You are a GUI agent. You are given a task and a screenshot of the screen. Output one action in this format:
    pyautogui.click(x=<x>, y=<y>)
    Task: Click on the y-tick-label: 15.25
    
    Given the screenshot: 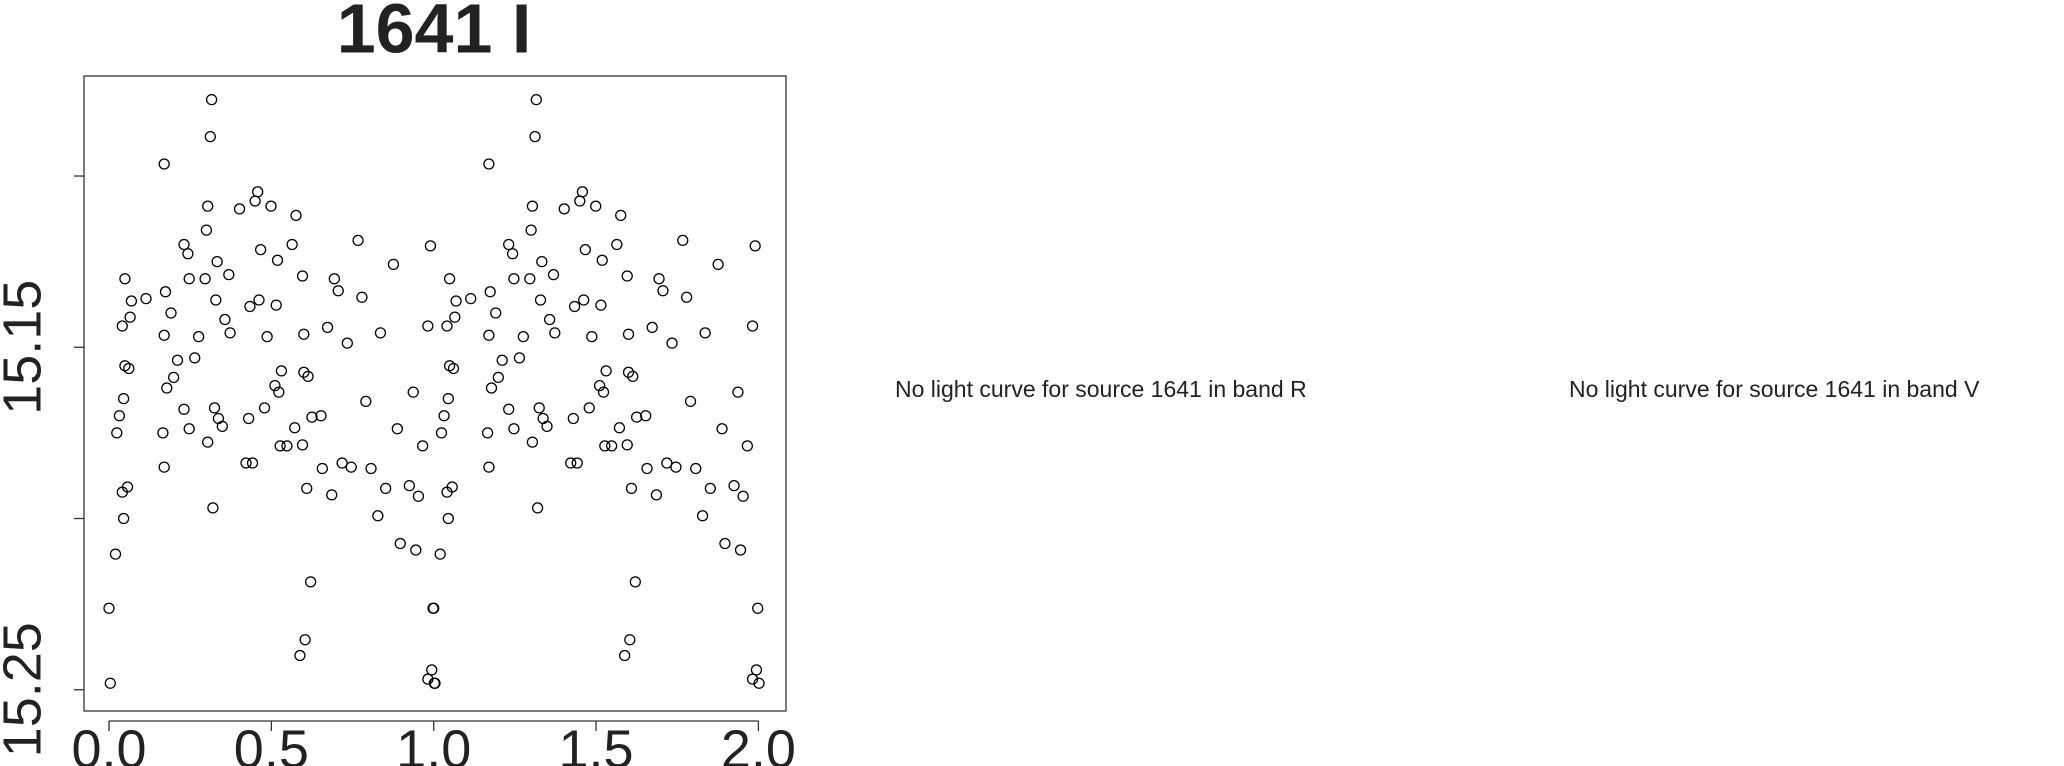 What is the action you would take?
    pyautogui.click(x=26, y=689)
    